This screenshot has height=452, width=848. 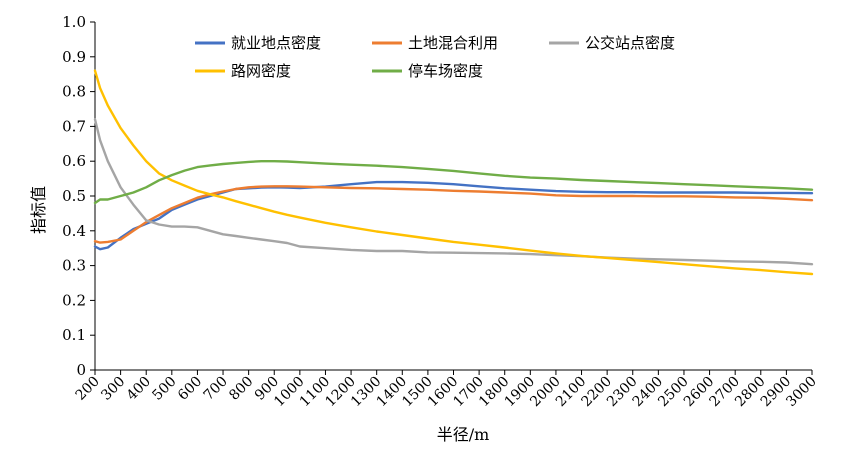 What do you see at coordinates (190, 389) in the screenshot?
I see `x-tick-label: 600` at bounding box center [190, 389].